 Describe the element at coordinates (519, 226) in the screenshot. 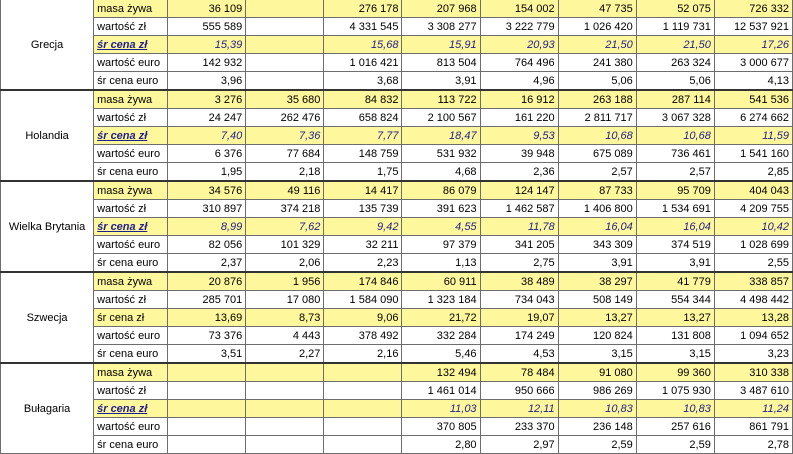

I see `value-cell: 11,78` at that location.